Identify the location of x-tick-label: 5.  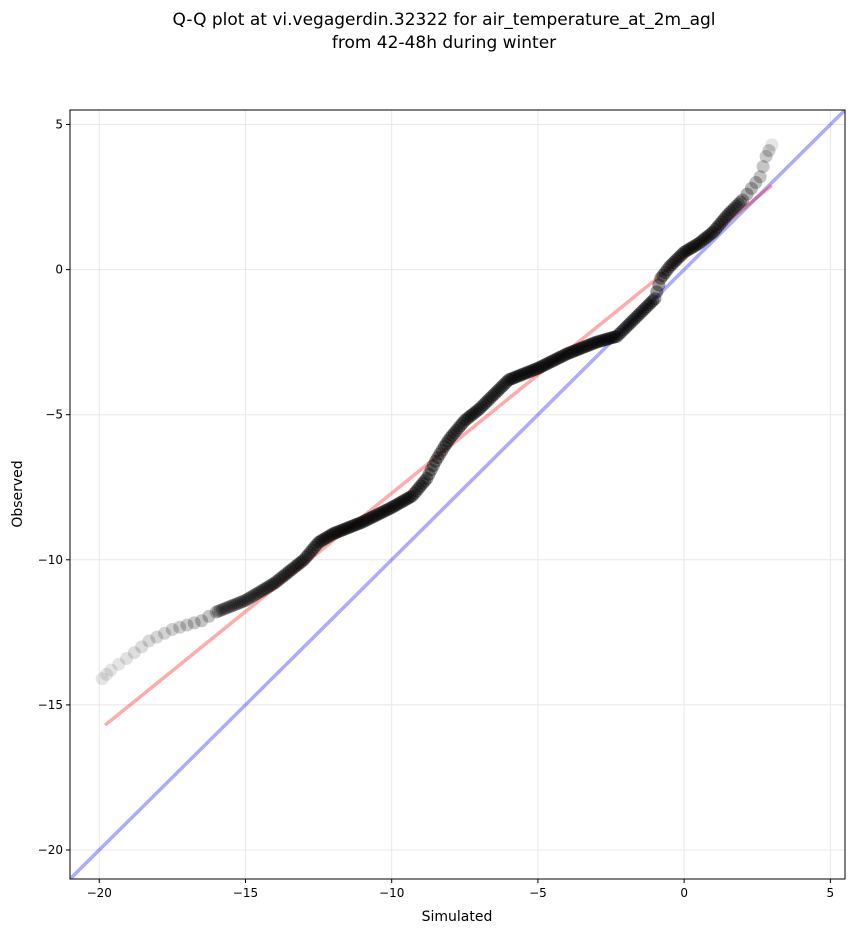
(831, 893).